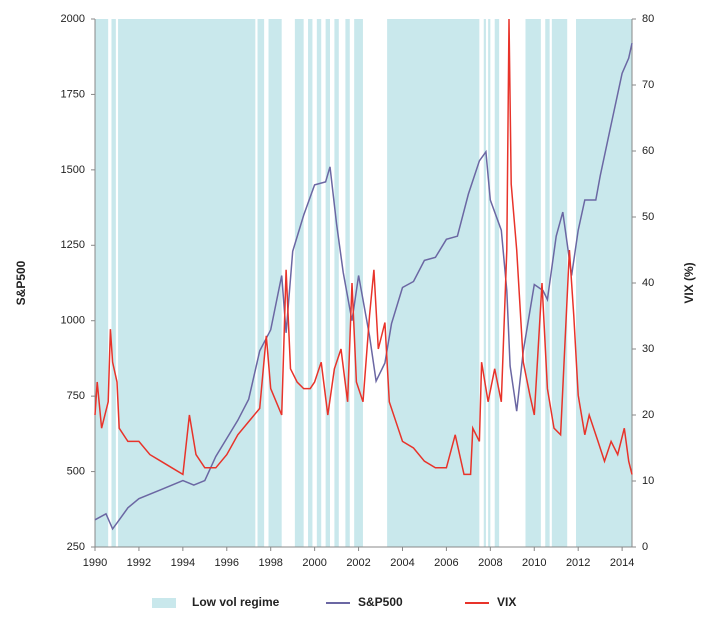  I want to click on x-tick-label: 2010, so click(534, 563).